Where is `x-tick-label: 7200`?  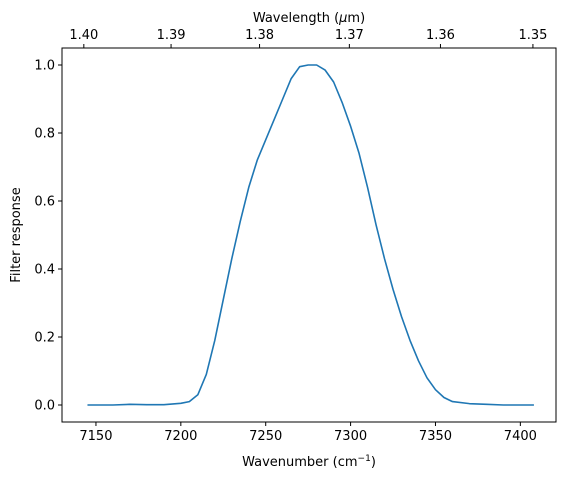
x-tick-label: 7200 is located at coordinates (180, 436).